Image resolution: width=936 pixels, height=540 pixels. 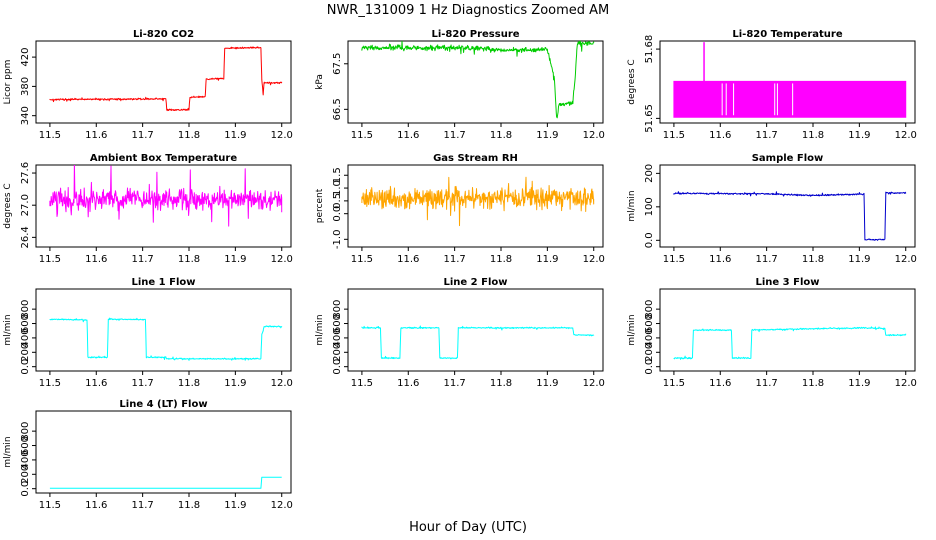 What do you see at coordinates (787, 34) in the screenshot?
I see `panel-title: Li-820 Temperature` at bounding box center [787, 34].